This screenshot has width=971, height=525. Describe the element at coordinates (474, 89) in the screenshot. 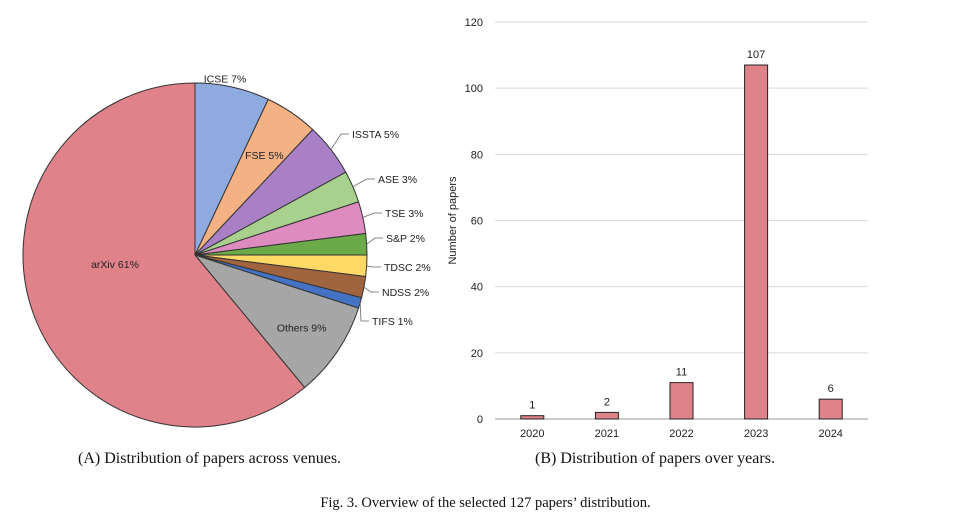

I see `y-tick-label: 100` at that location.